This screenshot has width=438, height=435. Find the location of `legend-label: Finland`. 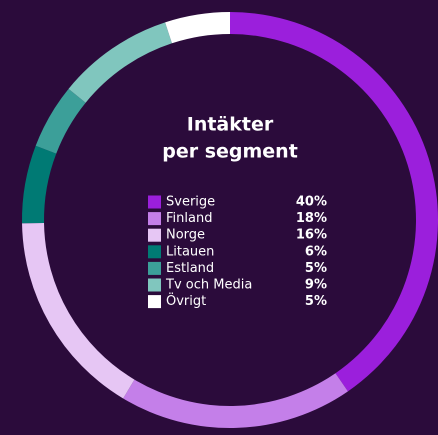

legend-label: Finland is located at coordinates (189, 218).